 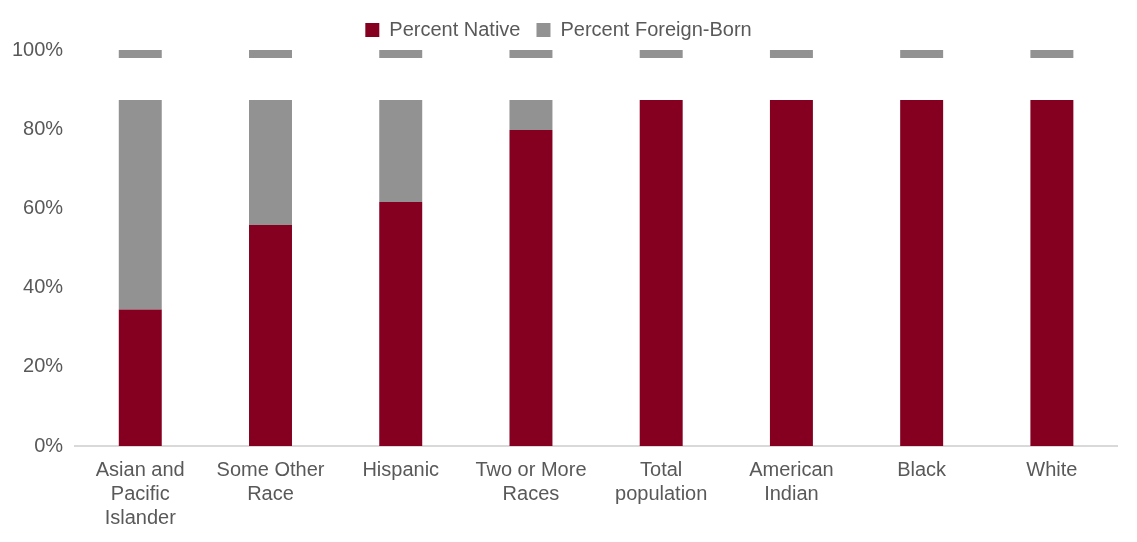 I want to click on y-tick-label: 80%, so click(x=43, y=127).